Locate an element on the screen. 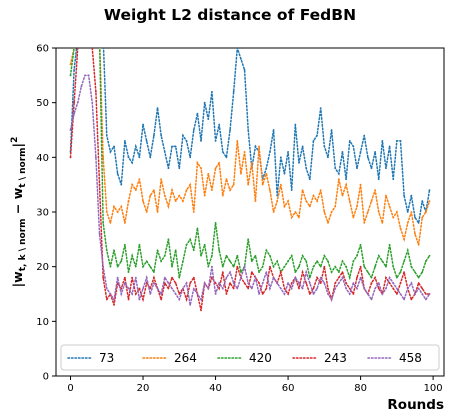 The width and height of the screenshot is (452, 418). y-tick-label: 10 is located at coordinates (42, 322).